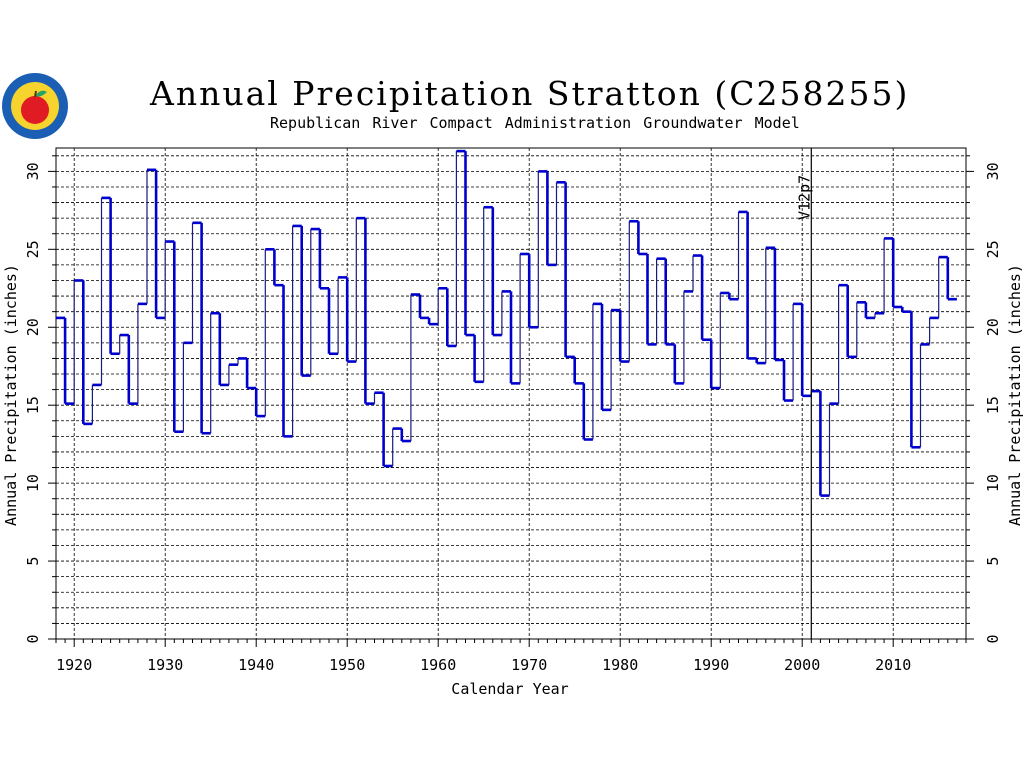  What do you see at coordinates (993, 249) in the screenshot?
I see `y-tick-label-right: 25` at bounding box center [993, 249].